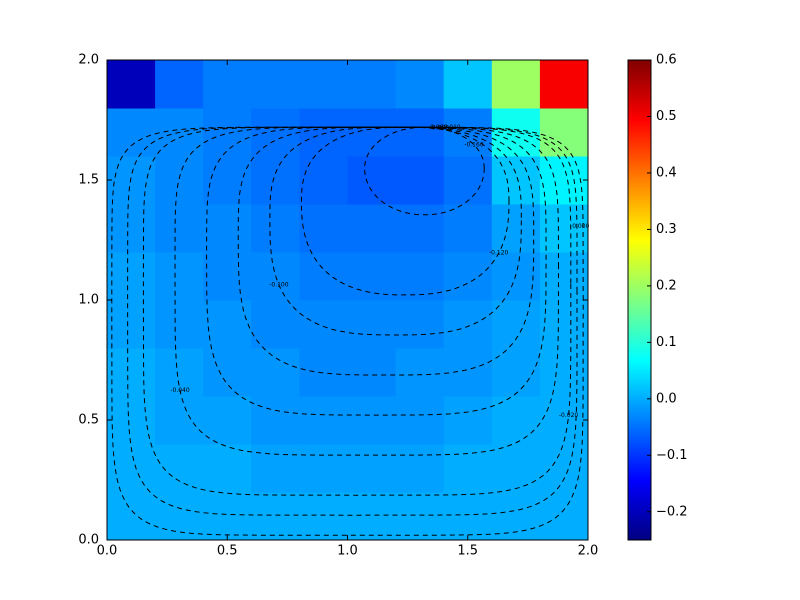 This screenshot has width=800, height=600. Describe the element at coordinates (666, 60) in the screenshot. I see `colorbar-tick-label: 0.6` at that location.